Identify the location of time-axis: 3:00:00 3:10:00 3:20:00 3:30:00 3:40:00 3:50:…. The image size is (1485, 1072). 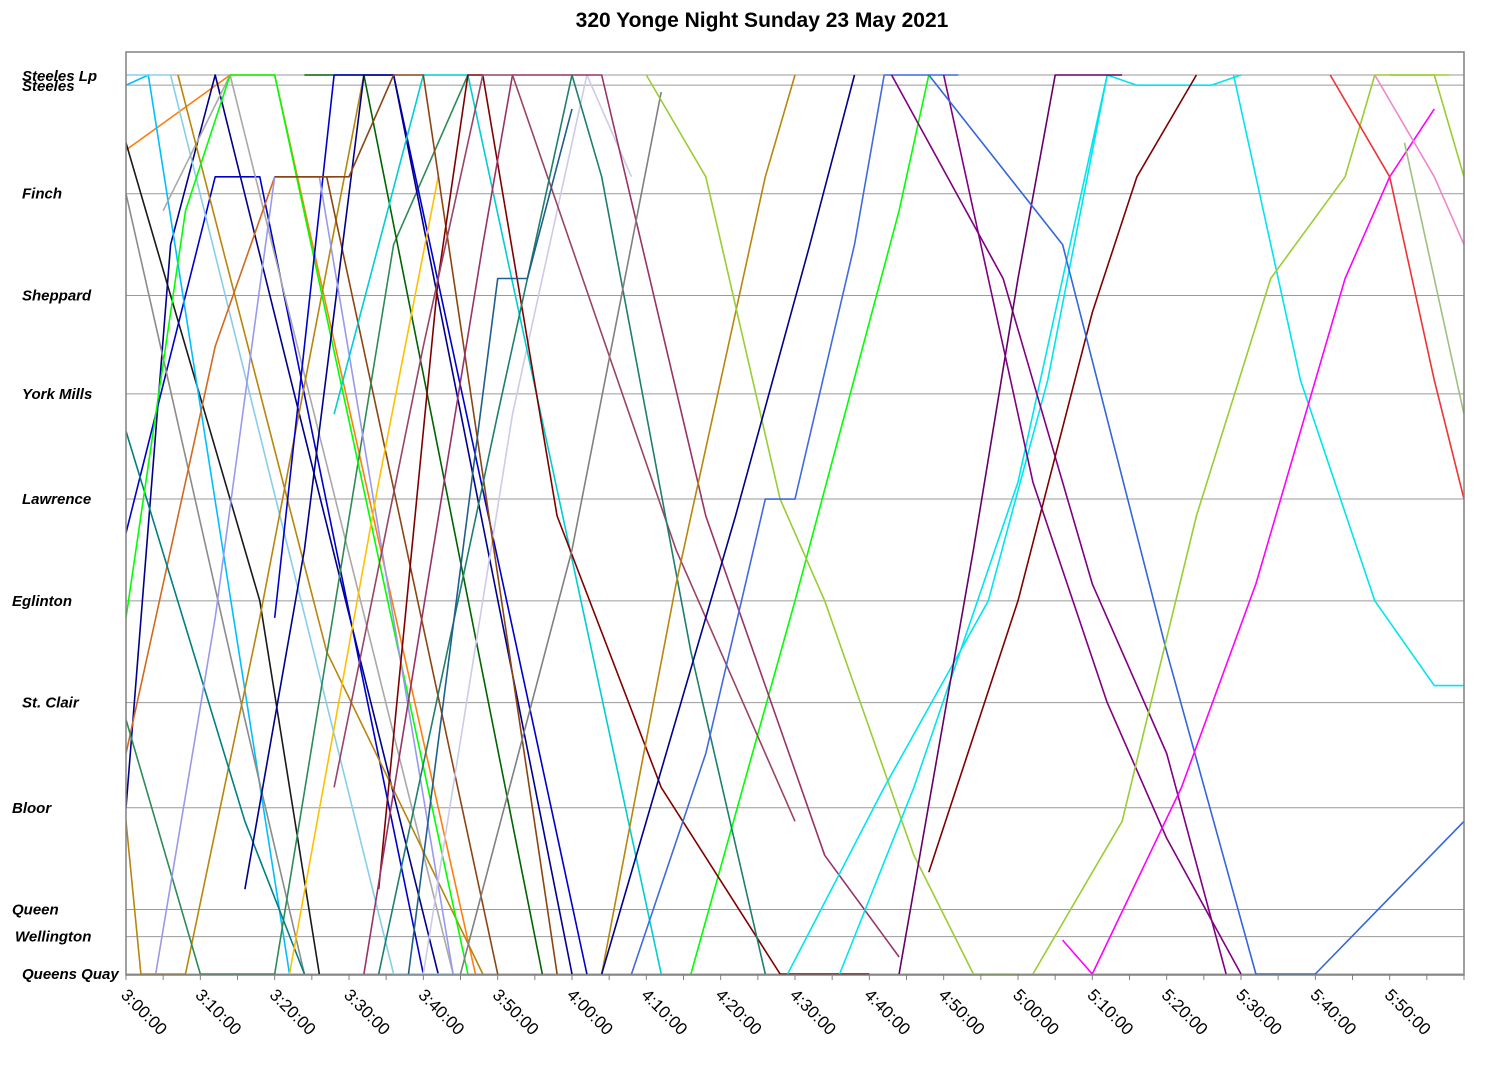
(791, 1006).